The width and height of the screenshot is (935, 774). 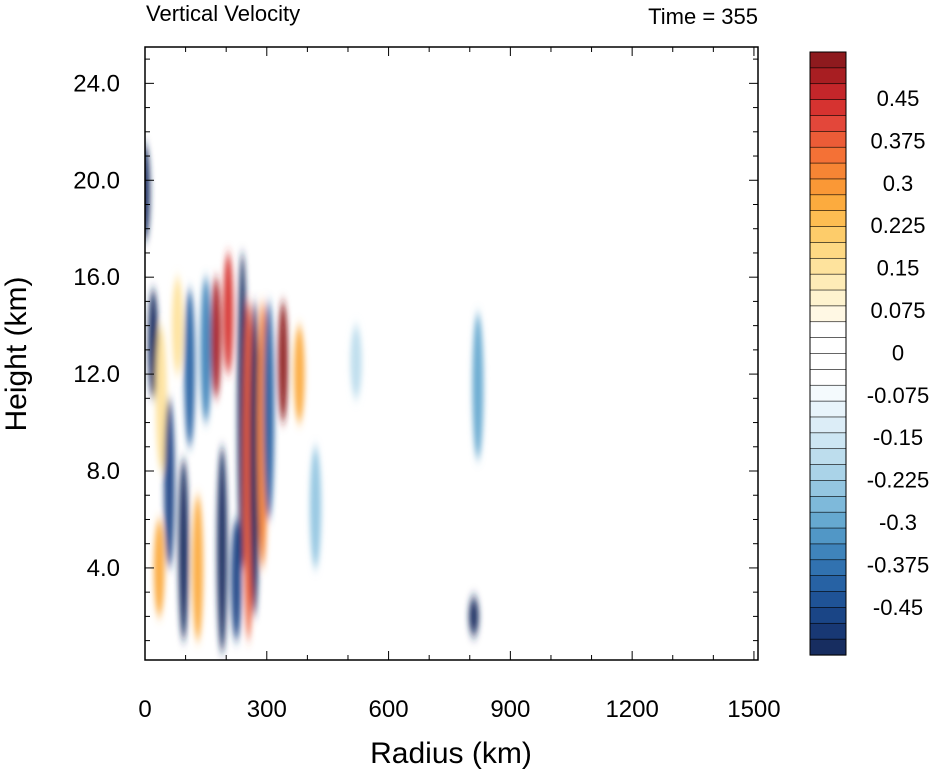 I want to click on y-tick-labels: 4.0 8.0 12.0 16.0 20.0 24.0, so click(x=96, y=326).